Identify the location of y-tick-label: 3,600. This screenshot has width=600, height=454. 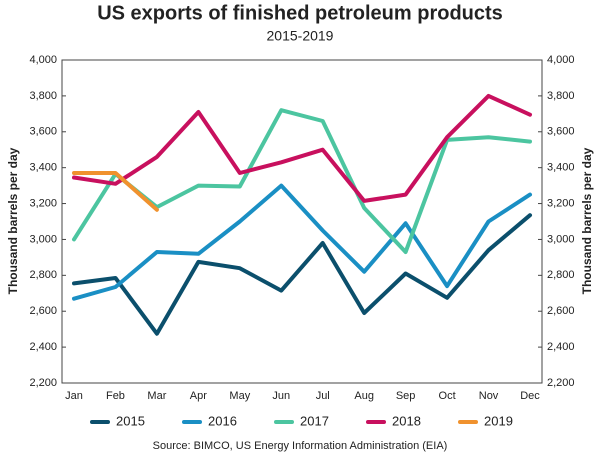
(43, 132).